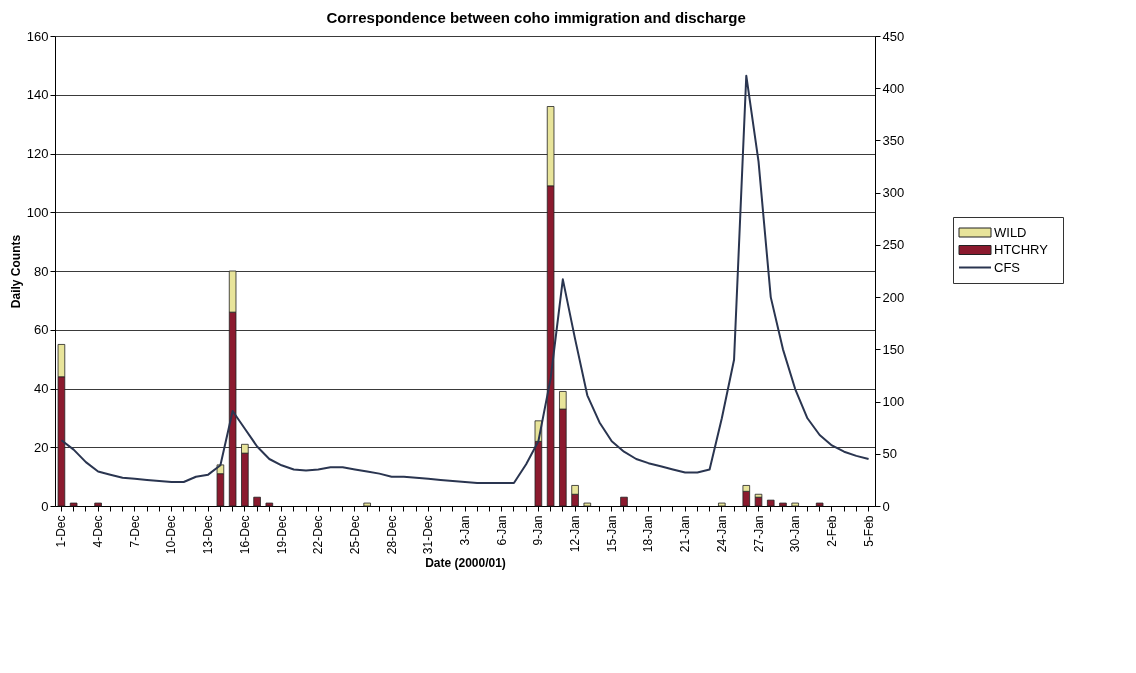 The height and width of the screenshot is (673, 1136). Describe the element at coordinates (893, 140) in the screenshot. I see `y2-tick-label: 350` at that location.